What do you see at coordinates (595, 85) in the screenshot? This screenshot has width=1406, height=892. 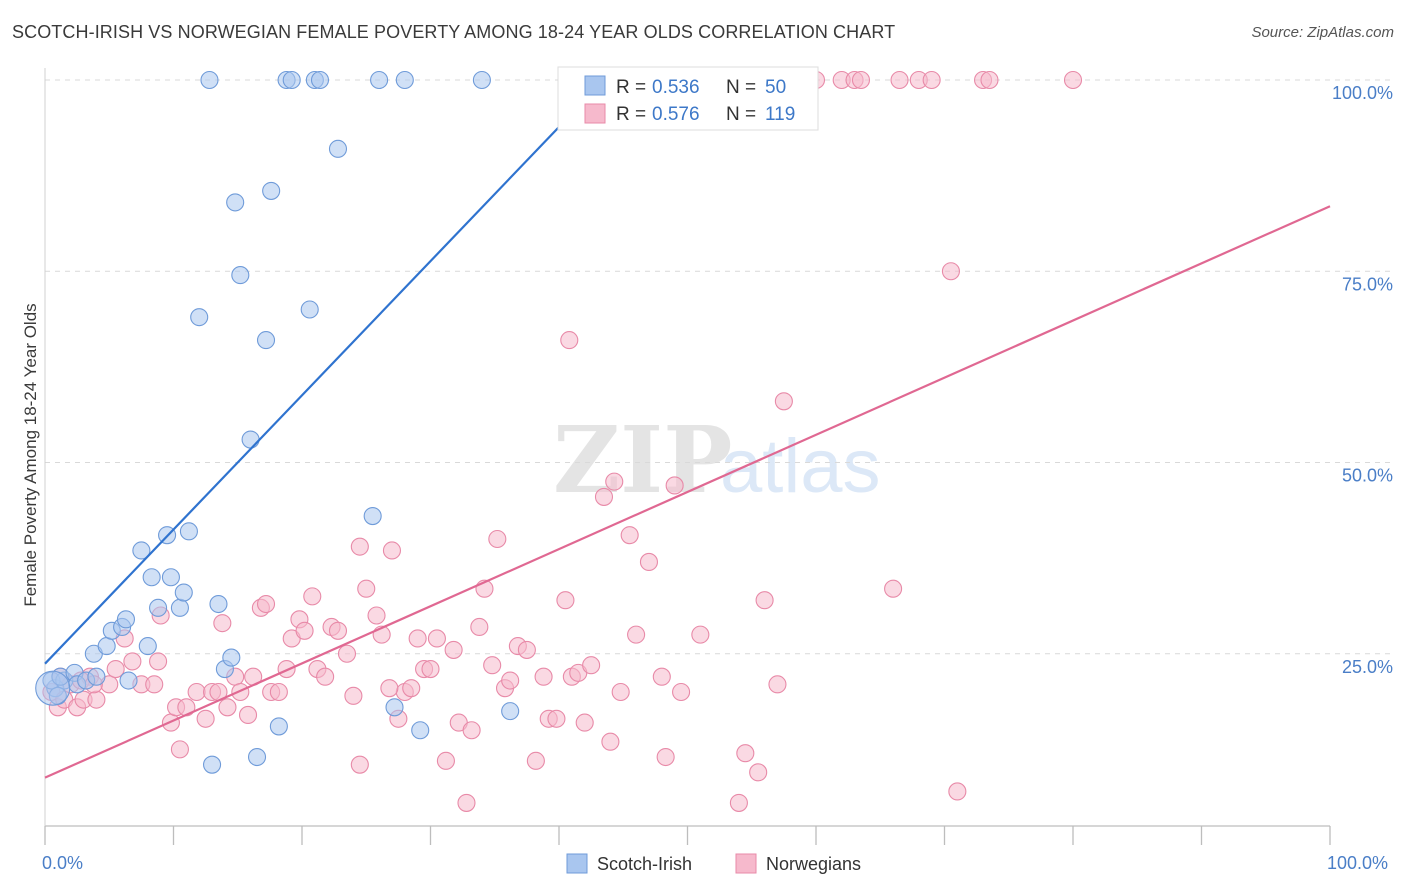 I see `legend-swatch-scotch-irish` at bounding box center [595, 85].